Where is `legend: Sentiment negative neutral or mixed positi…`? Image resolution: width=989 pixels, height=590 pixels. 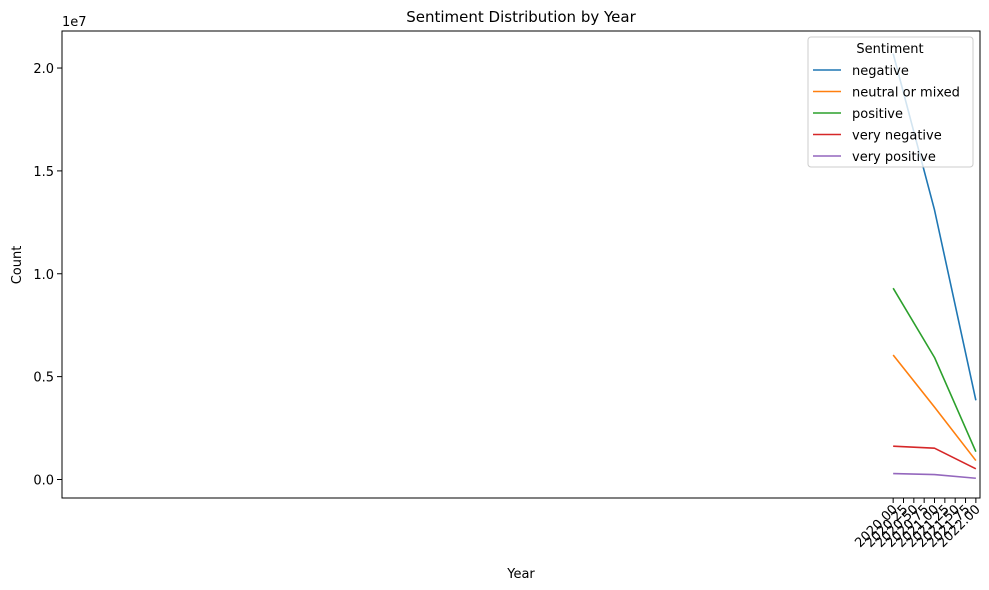
legend: Sentiment negative neutral or mixed positi… is located at coordinates (890, 102).